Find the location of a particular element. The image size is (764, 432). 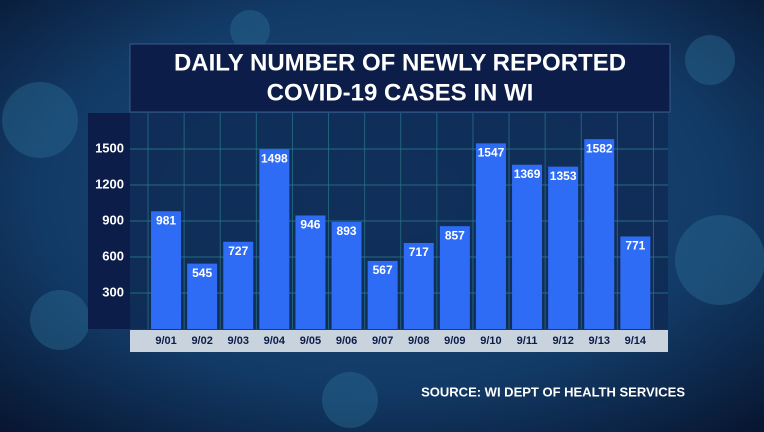

value-label: 771 is located at coordinates (635, 246).